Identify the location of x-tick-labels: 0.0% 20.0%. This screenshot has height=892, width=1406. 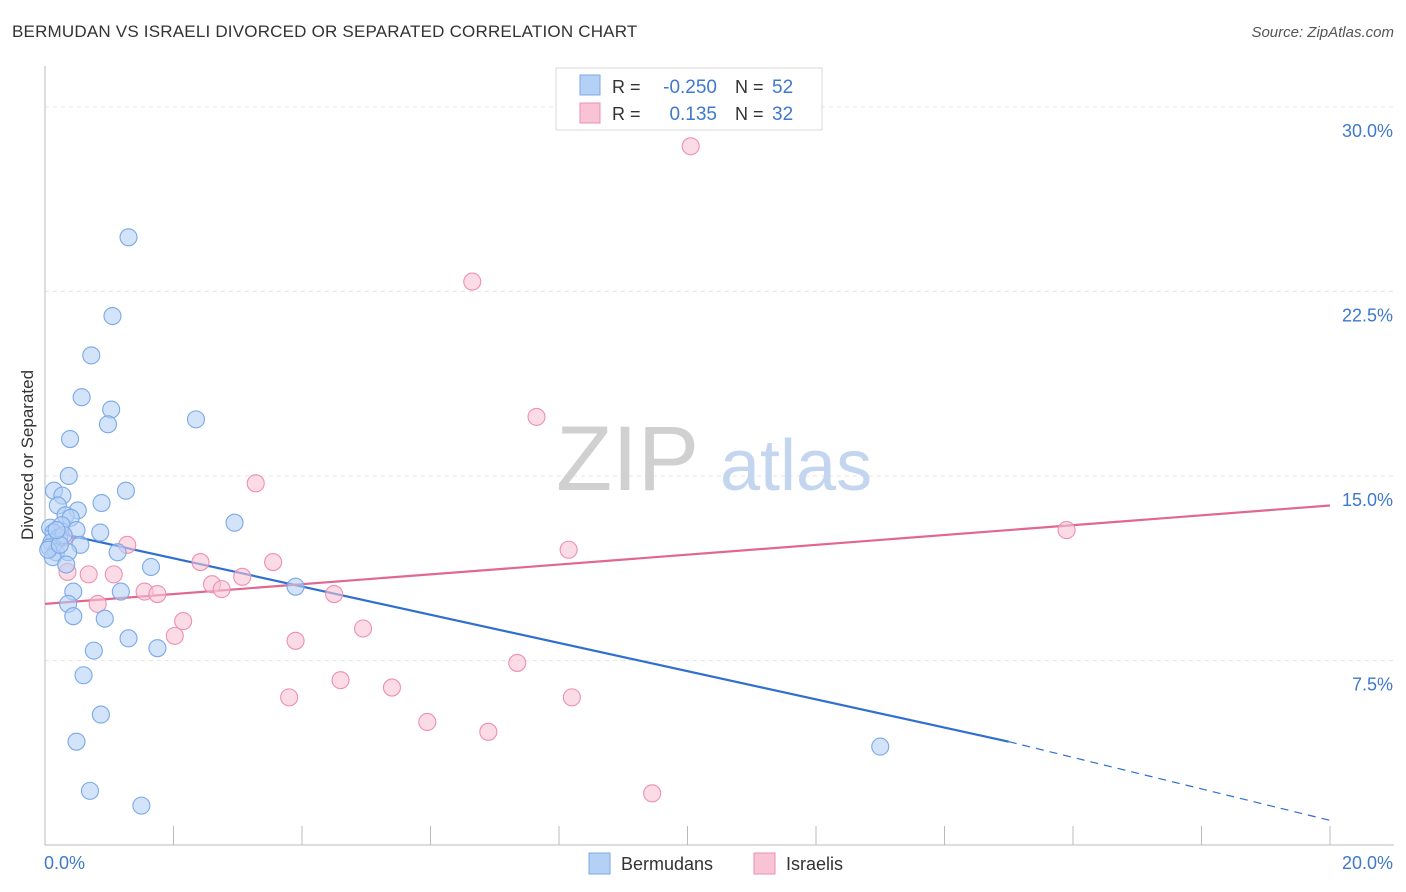
(718, 863).